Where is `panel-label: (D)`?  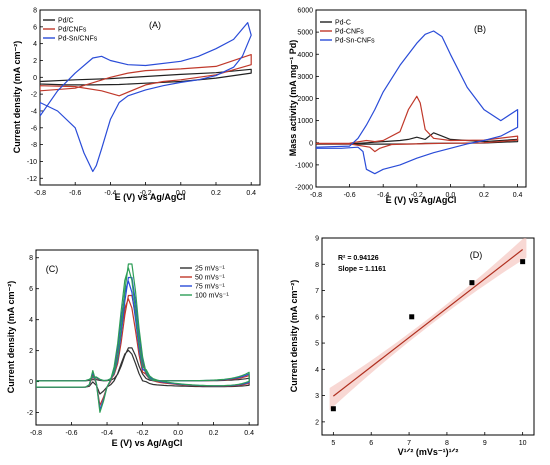
panel-label: (D) is located at coordinates (476, 255).